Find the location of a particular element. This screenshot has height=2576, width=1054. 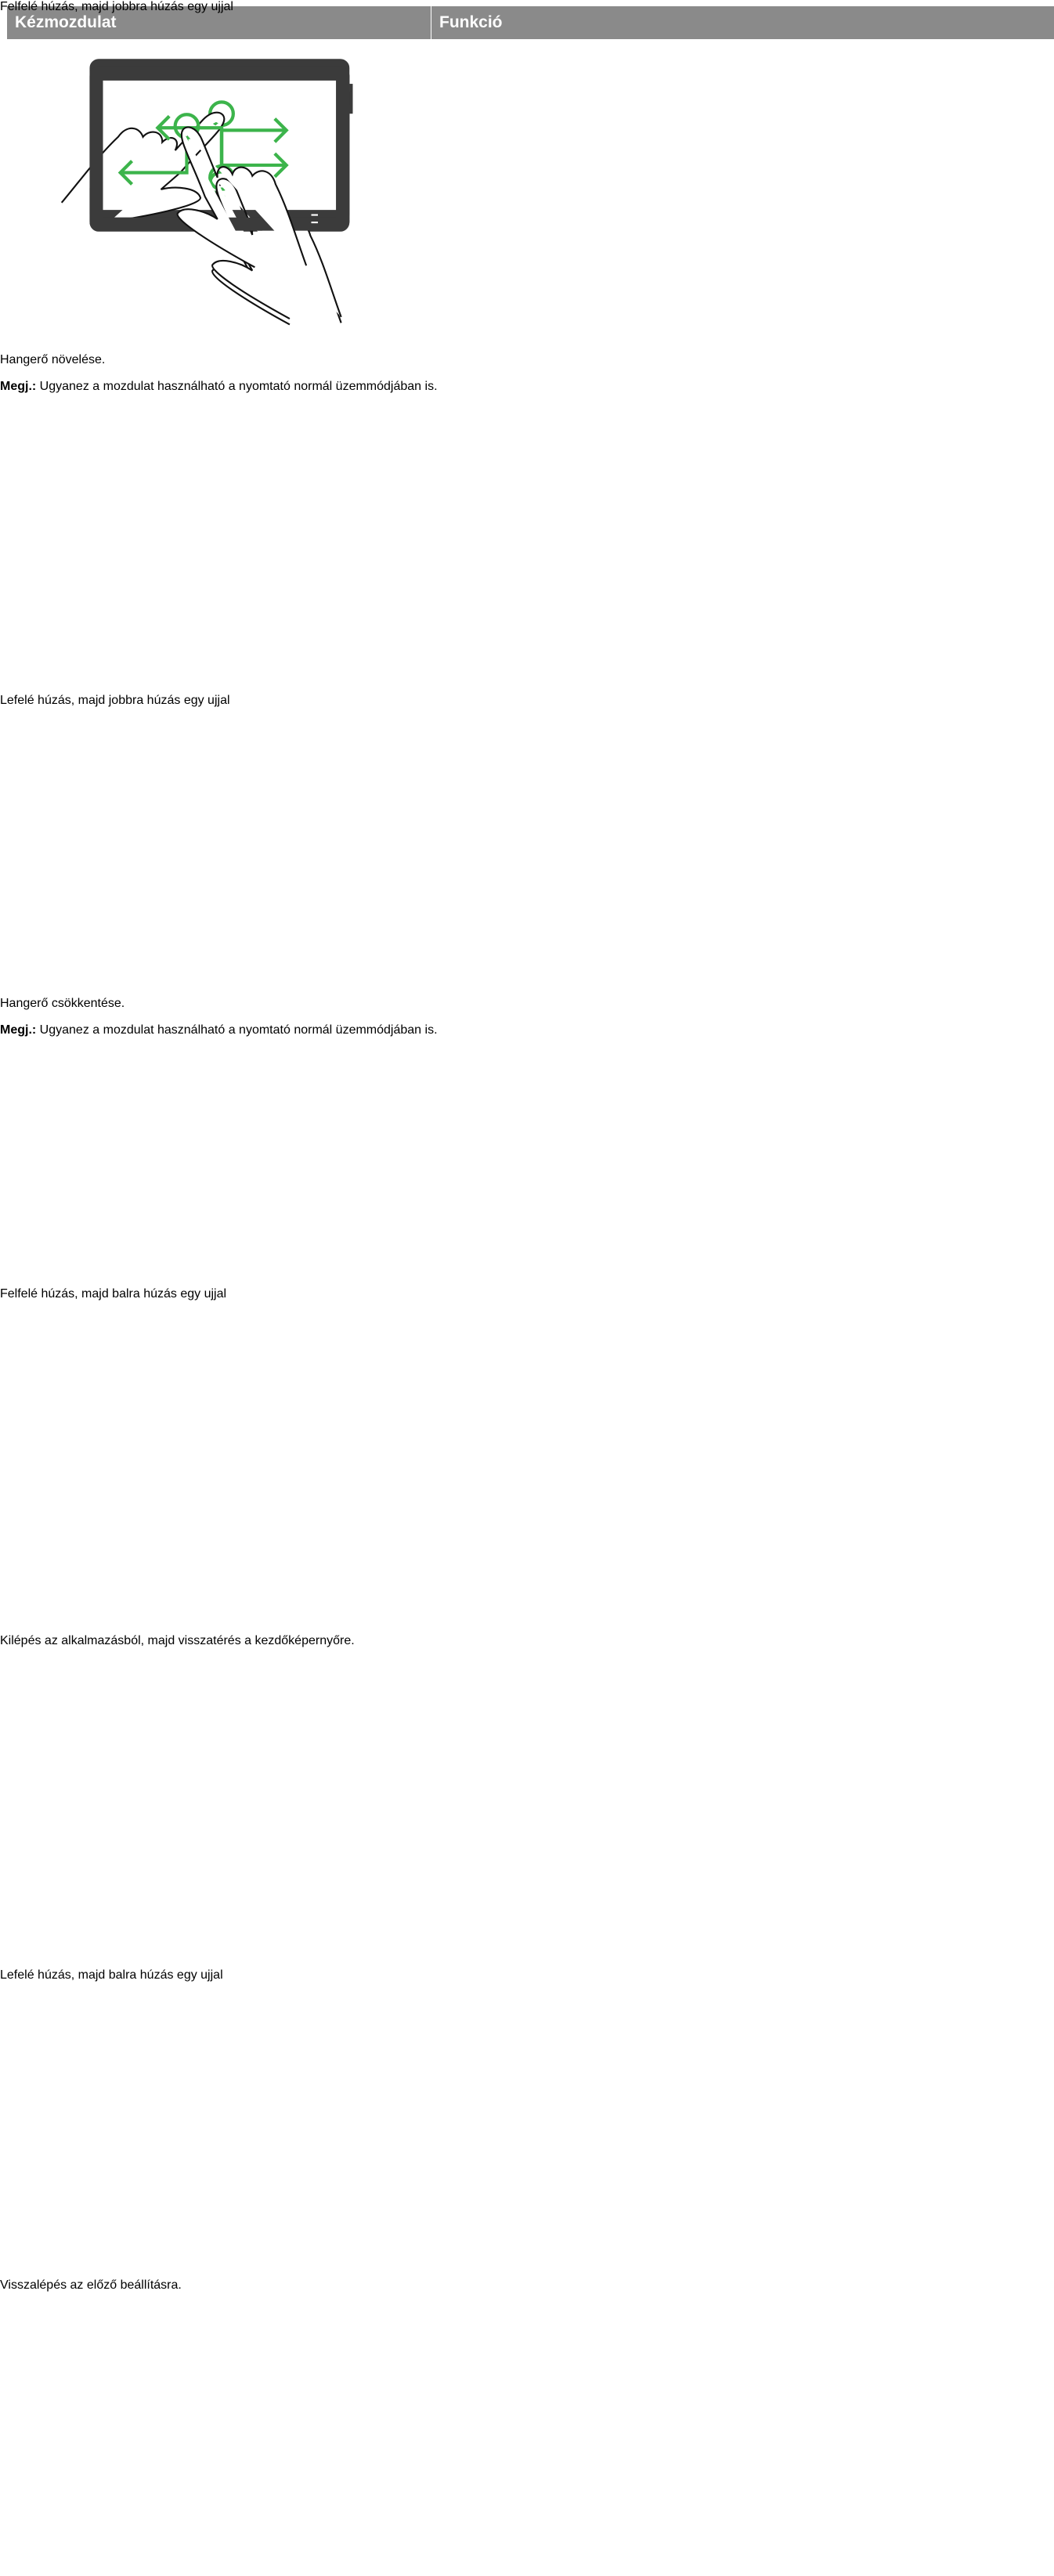

column-header: Kézmozdulat is located at coordinates (219, 22).